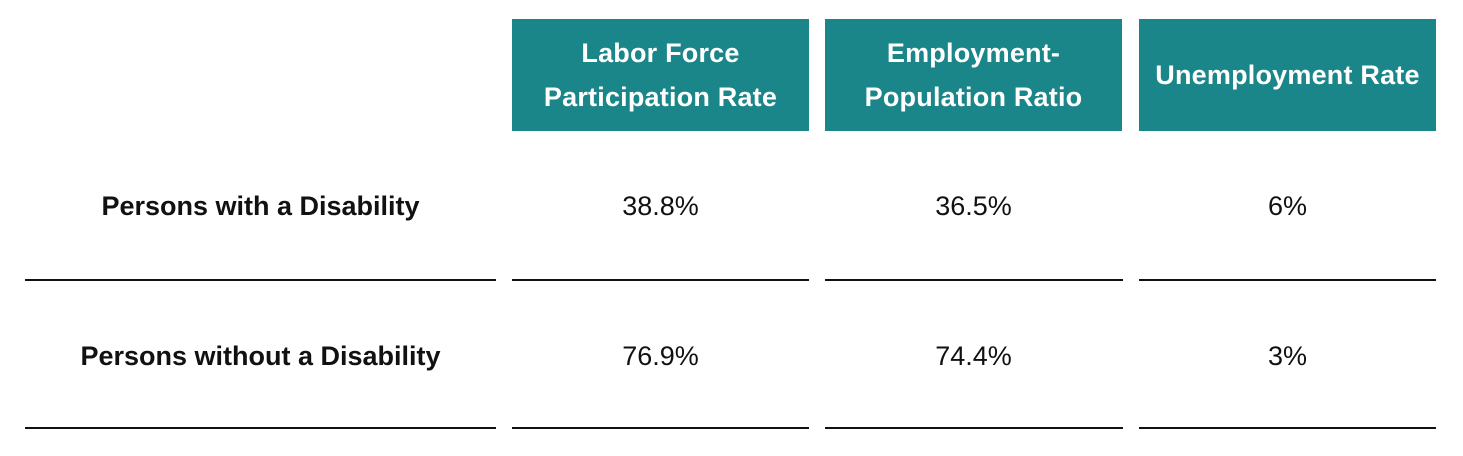  I want to click on header-unemployment-rate: Unemployment Rate, so click(1287, 75).